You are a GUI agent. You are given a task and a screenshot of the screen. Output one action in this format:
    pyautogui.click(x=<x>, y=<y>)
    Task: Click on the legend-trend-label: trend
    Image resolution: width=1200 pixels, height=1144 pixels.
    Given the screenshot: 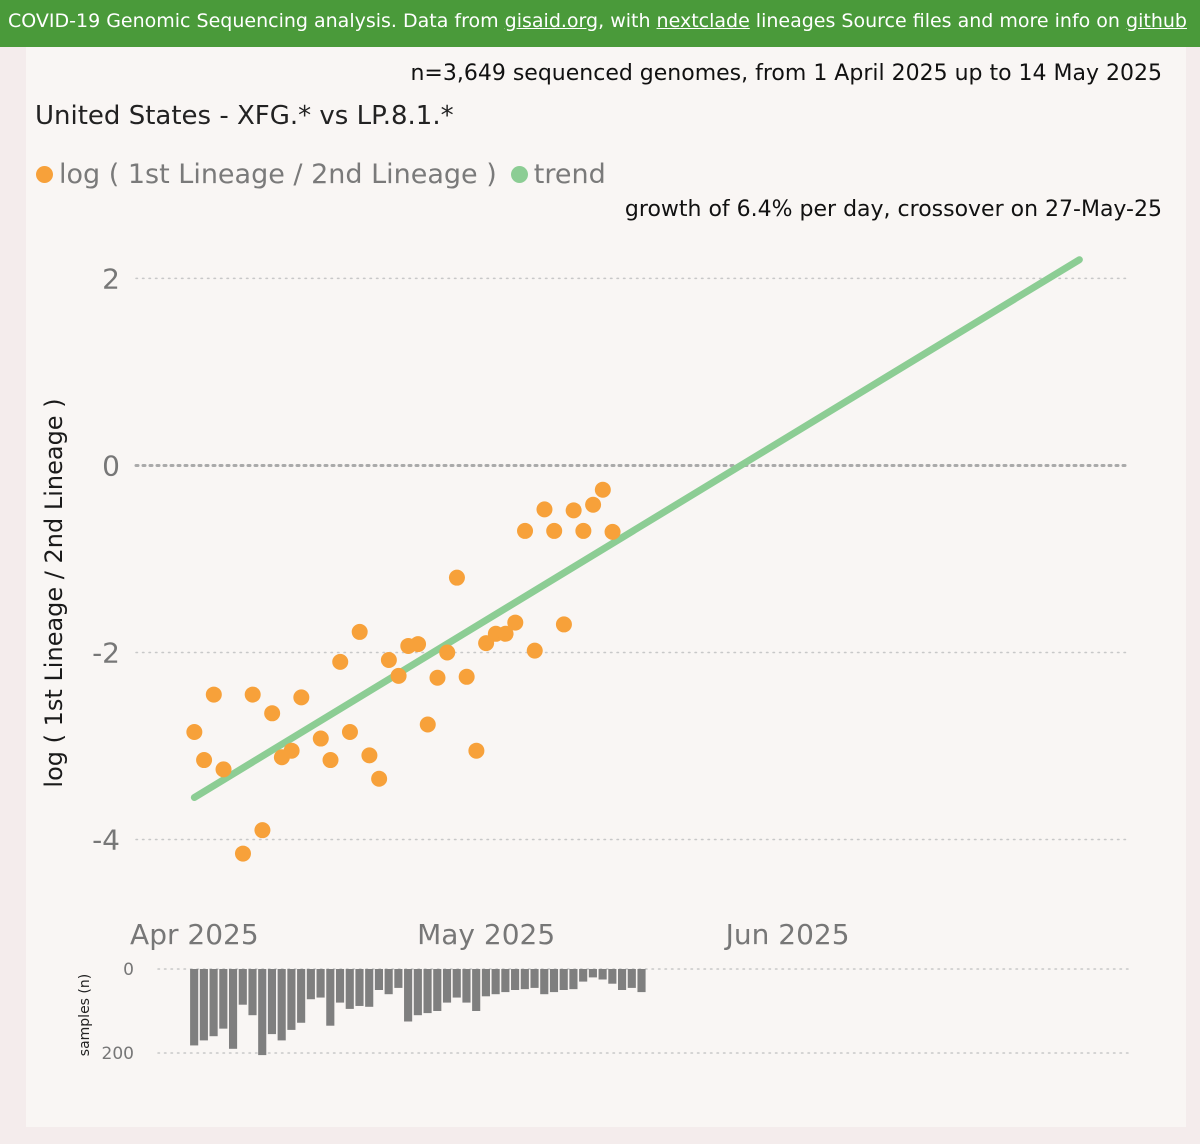 What is the action you would take?
    pyautogui.click(x=569, y=174)
    